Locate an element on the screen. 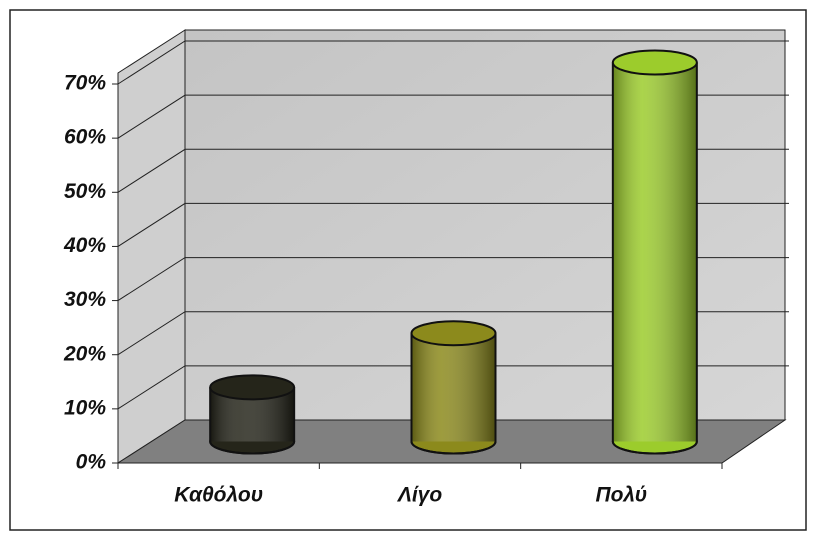 This screenshot has width=818, height=535. y-tick-label: 0% is located at coordinates (91, 462).